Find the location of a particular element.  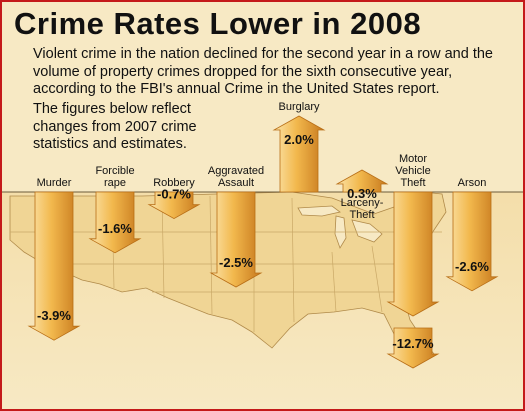

bar-arson is located at coordinates (472, 241).